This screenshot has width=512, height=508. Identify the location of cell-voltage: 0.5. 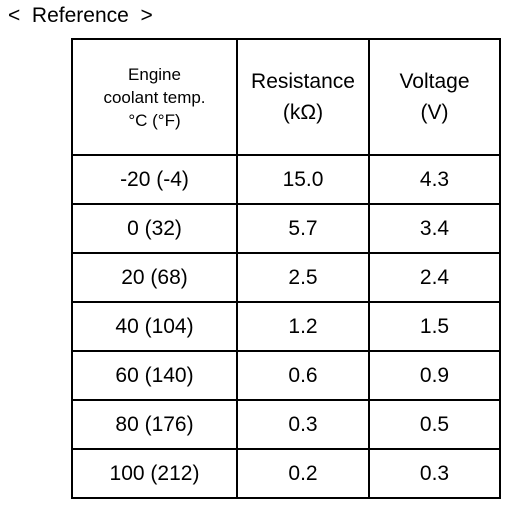
(434, 424).